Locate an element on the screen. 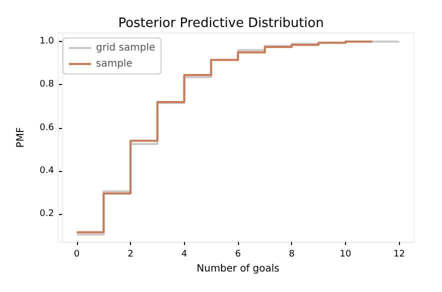 This screenshot has width=442, height=292. x-tick-label: 4 is located at coordinates (184, 255).